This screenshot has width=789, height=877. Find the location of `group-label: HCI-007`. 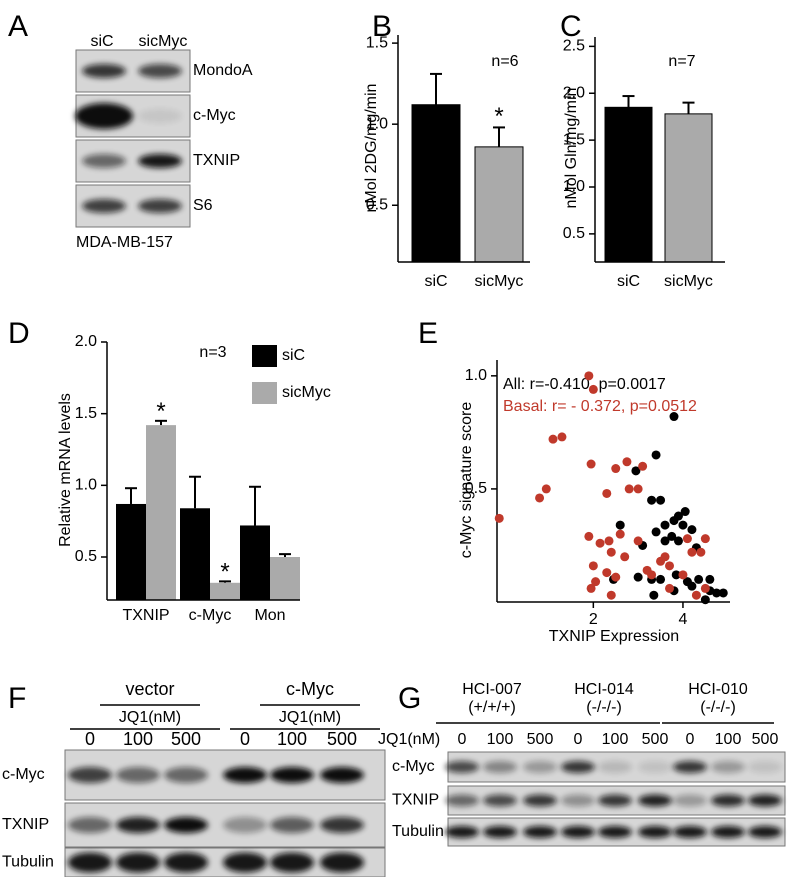

group-label: HCI-007 is located at coordinates (492, 689).